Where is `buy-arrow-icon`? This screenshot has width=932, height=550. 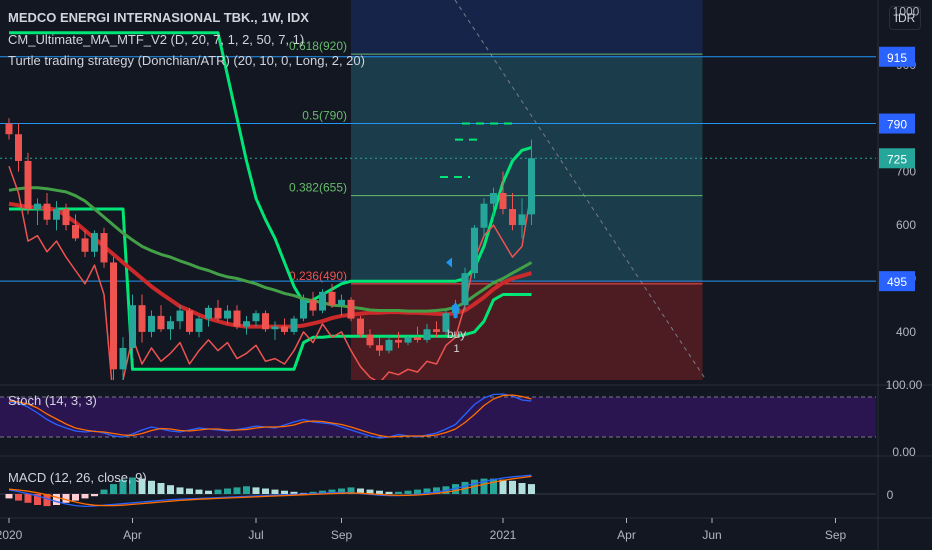
buy-arrow-icon is located at coordinates (455, 309).